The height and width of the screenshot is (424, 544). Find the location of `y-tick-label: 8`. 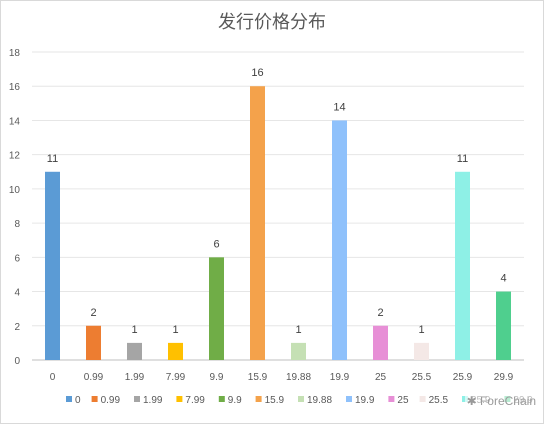

y-tick-label: 8 is located at coordinates (17, 224).